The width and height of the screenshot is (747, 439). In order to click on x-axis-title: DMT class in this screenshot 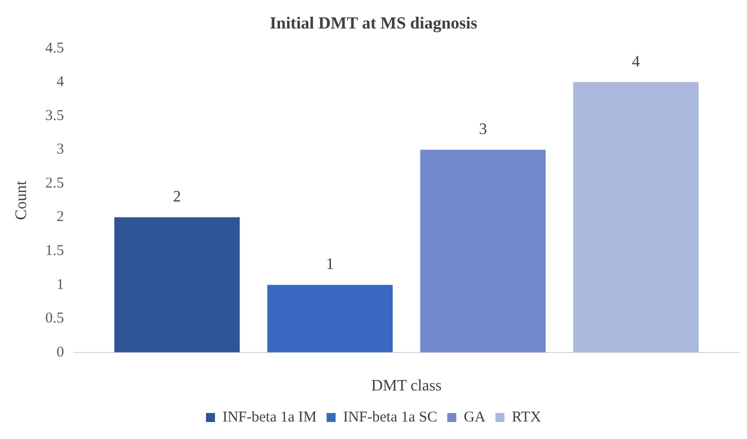, I will do `click(406, 386)`.